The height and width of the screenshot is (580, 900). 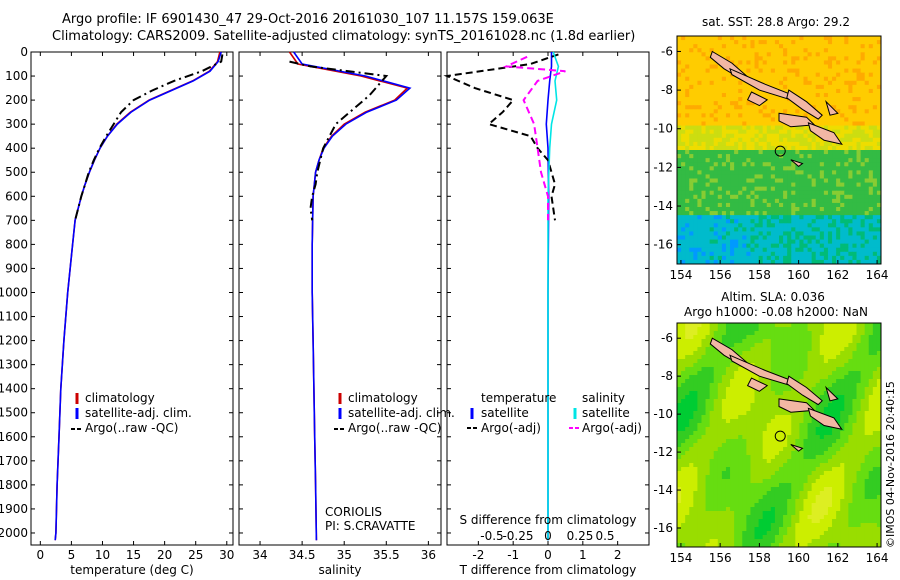 What do you see at coordinates (583, 555) in the screenshot?
I see `x-tick-label: 1` at bounding box center [583, 555].